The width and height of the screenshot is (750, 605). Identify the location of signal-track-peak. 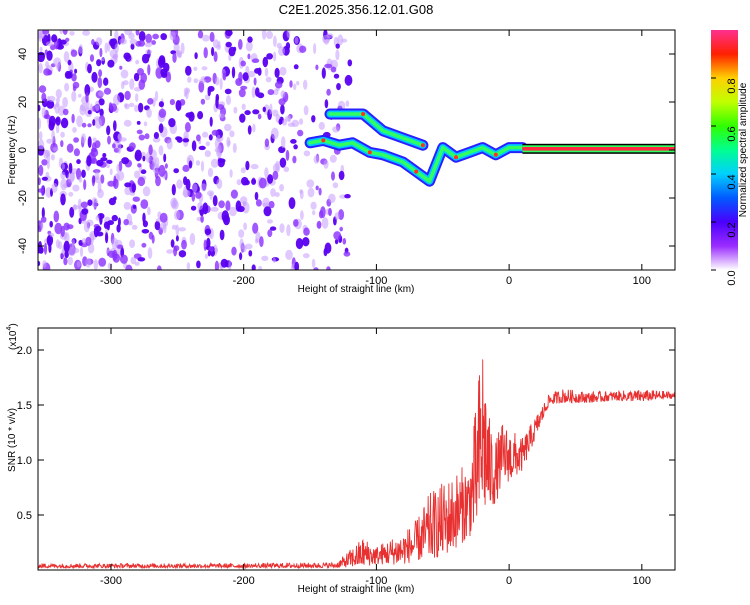
(495, 154).